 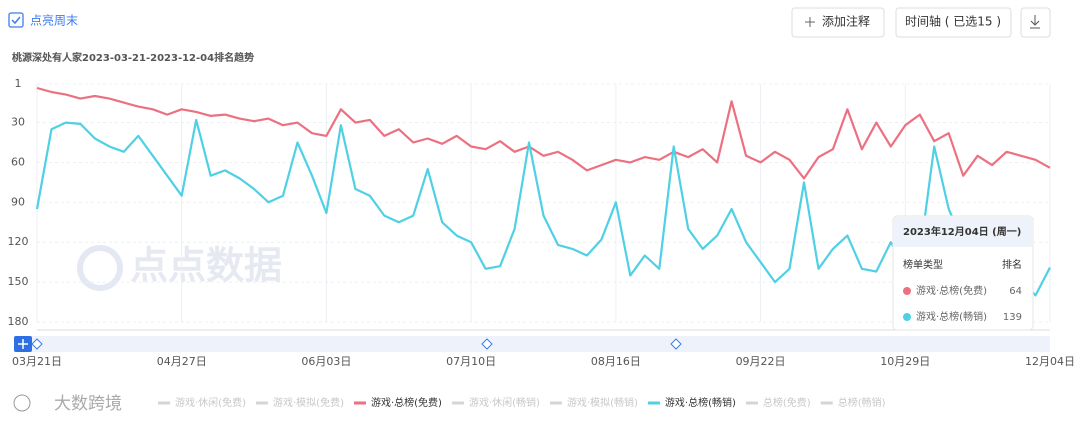 I want to click on legend-label: 游戏·休闲(畅销), so click(x=504, y=402).